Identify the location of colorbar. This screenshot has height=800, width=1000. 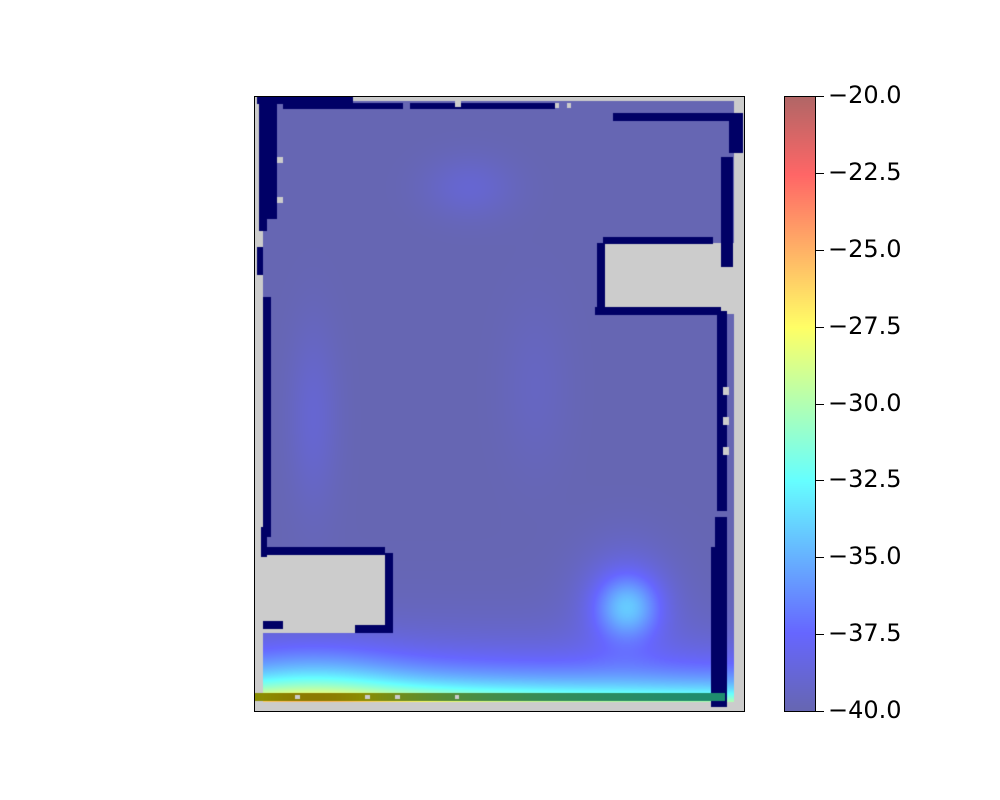
(800, 404).